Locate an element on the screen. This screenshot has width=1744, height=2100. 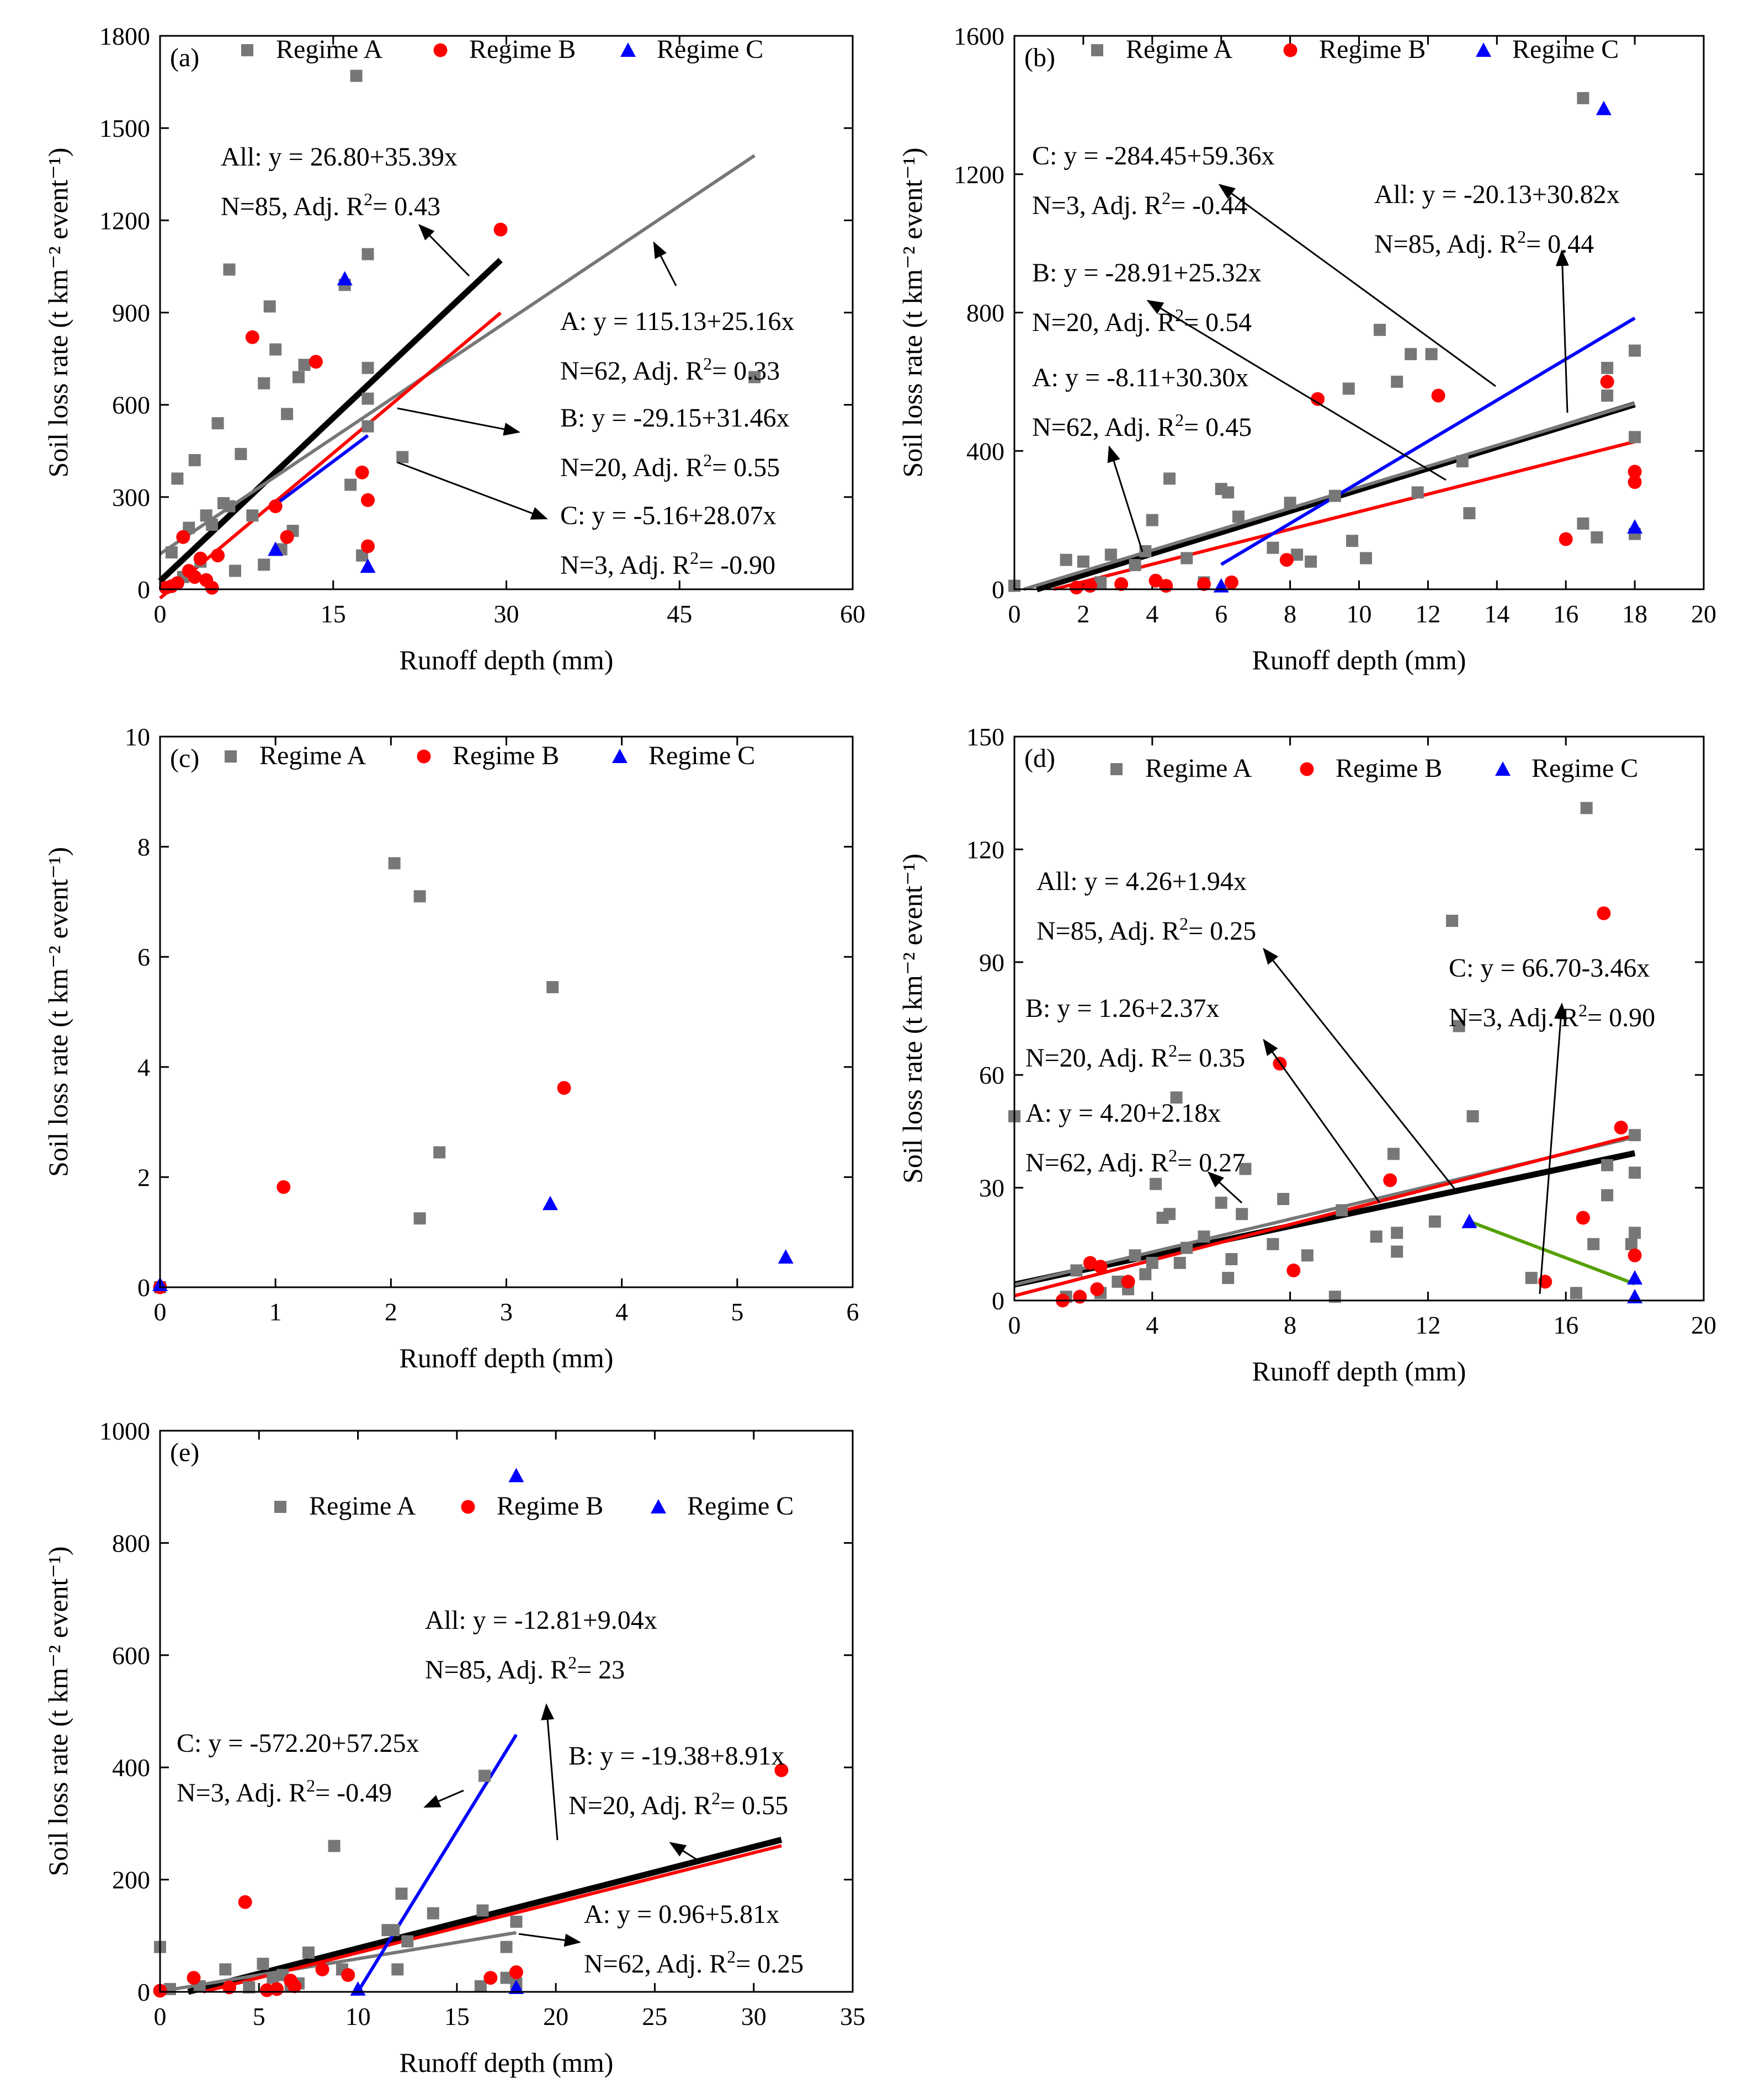
fit-stats-c: N=3, Adj. R2= 0.90 is located at coordinates (1552, 1016).